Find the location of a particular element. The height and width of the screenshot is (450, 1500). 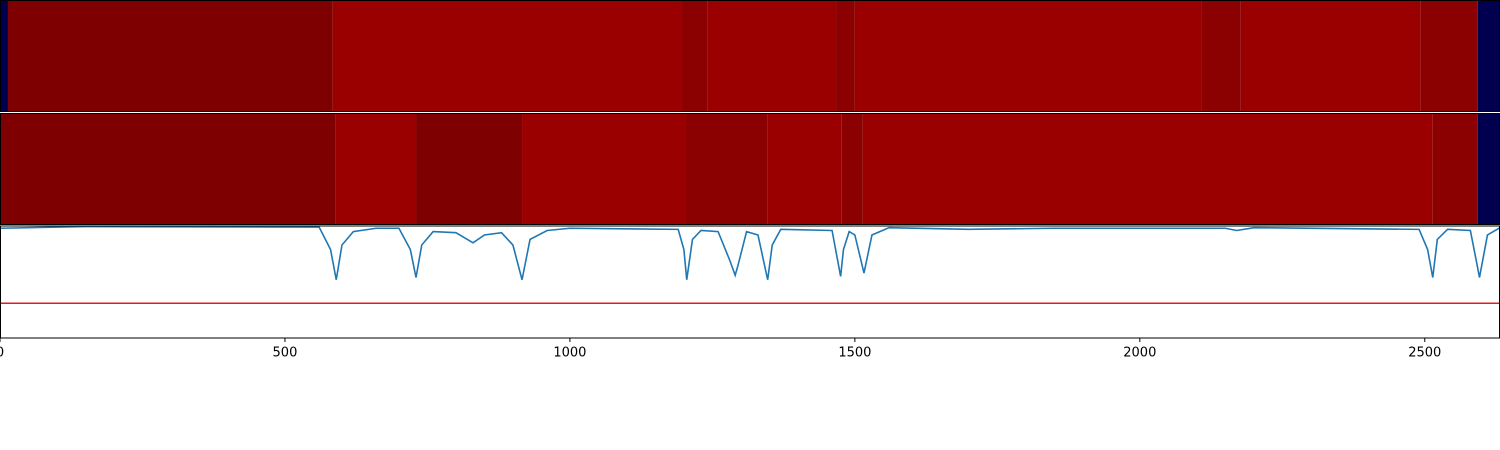

x-tick-label: 2000 is located at coordinates (1139, 353).